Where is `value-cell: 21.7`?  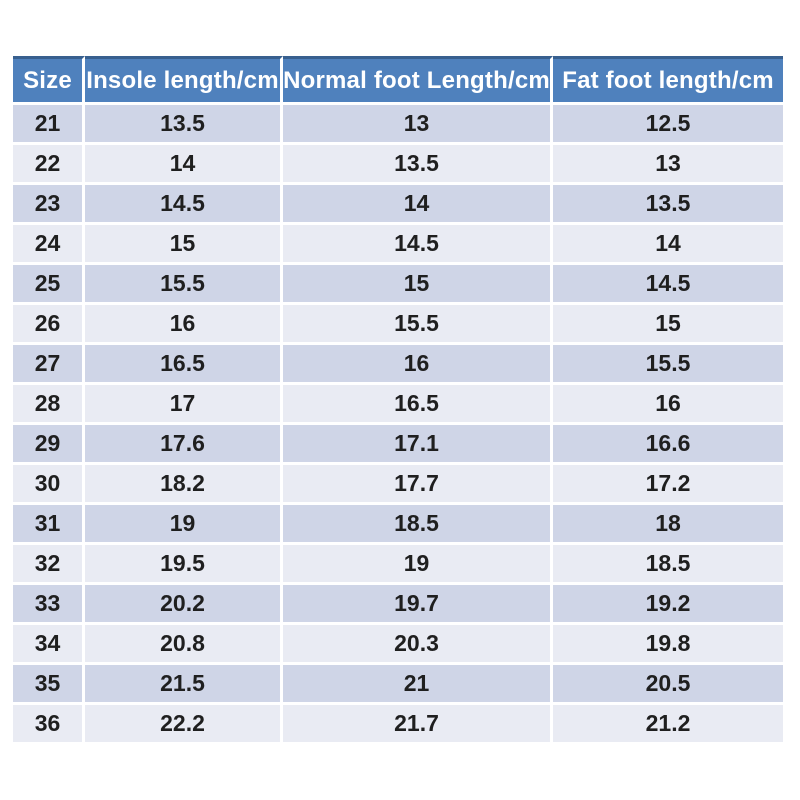
value-cell: 21.7 is located at coordinates (418, 725).